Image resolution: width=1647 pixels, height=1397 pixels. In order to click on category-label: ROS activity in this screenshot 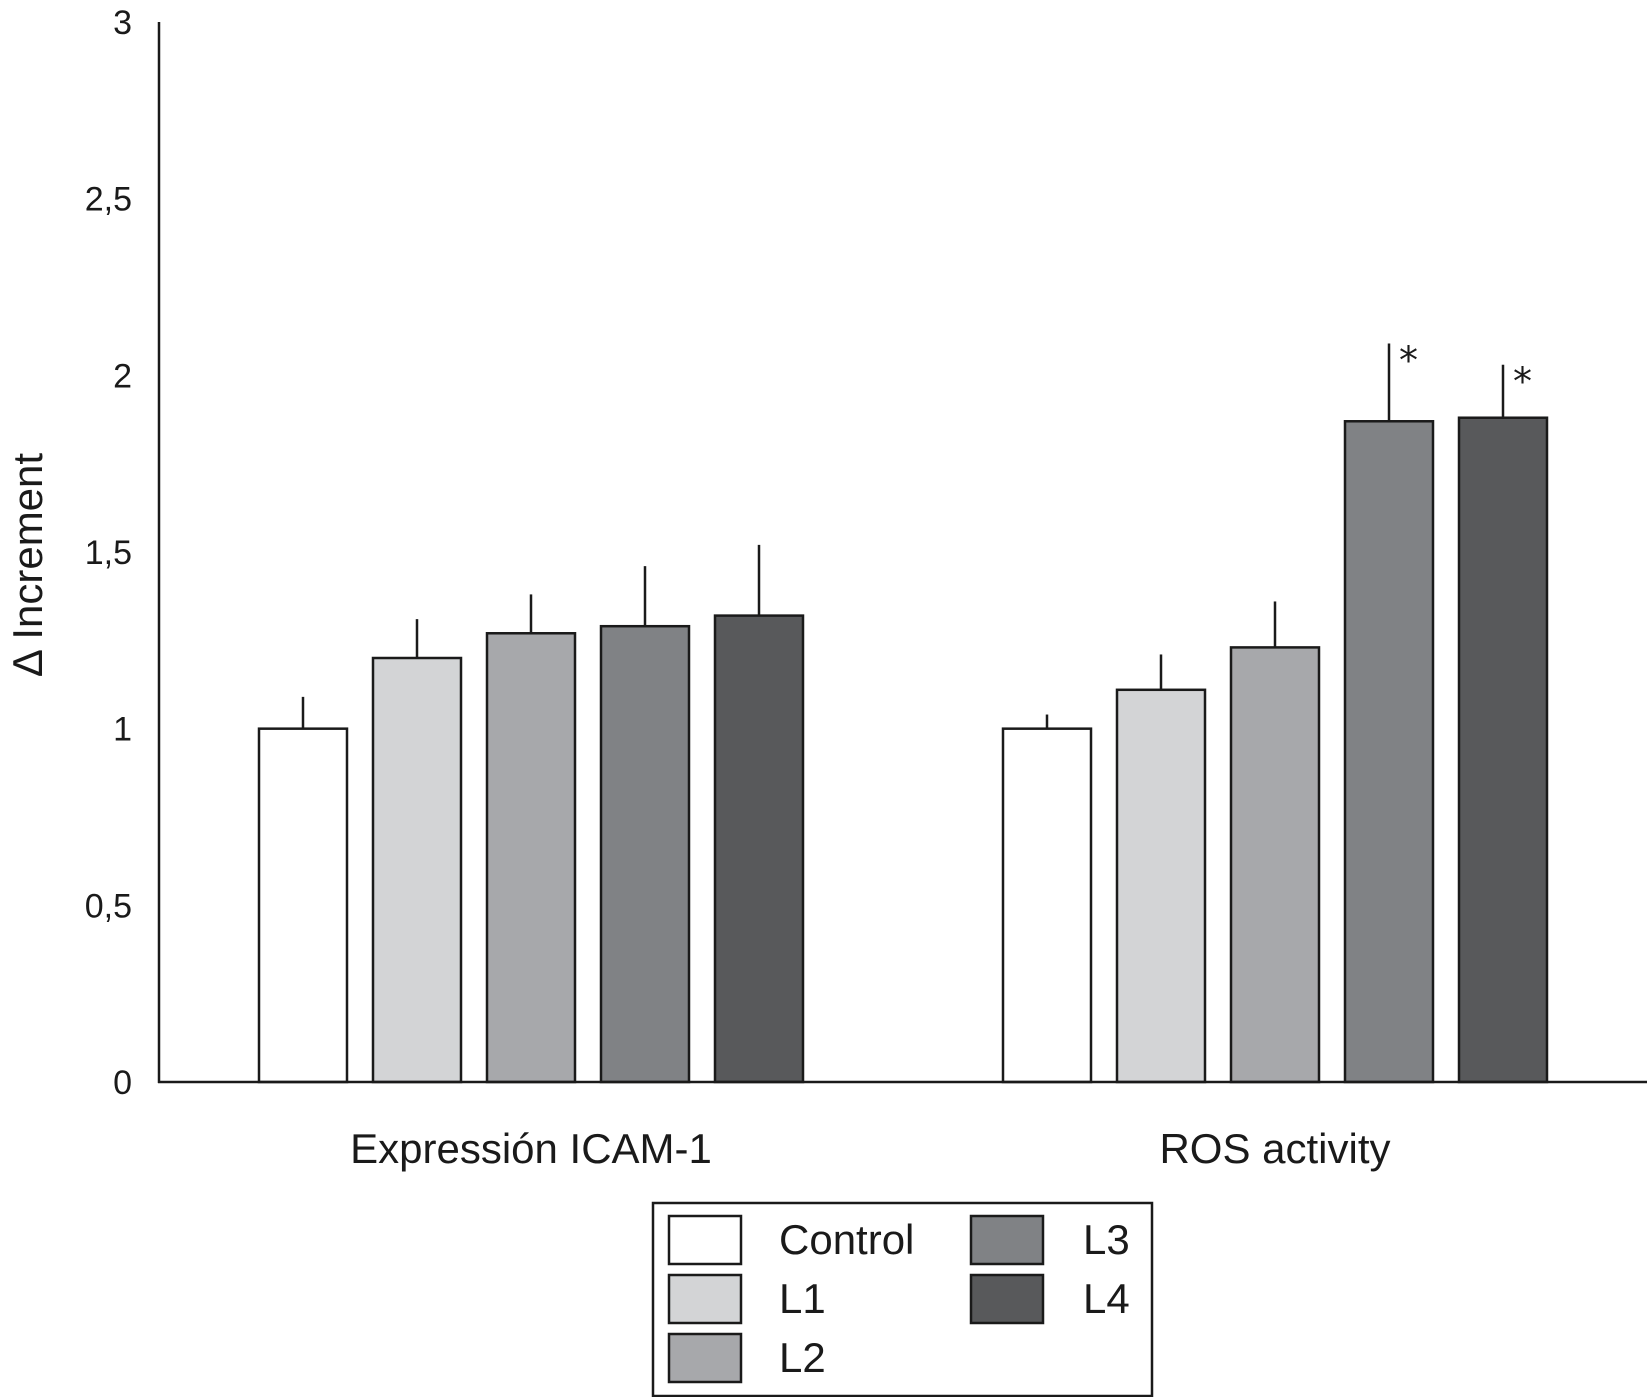, I will do `click(1274, 1148)`.